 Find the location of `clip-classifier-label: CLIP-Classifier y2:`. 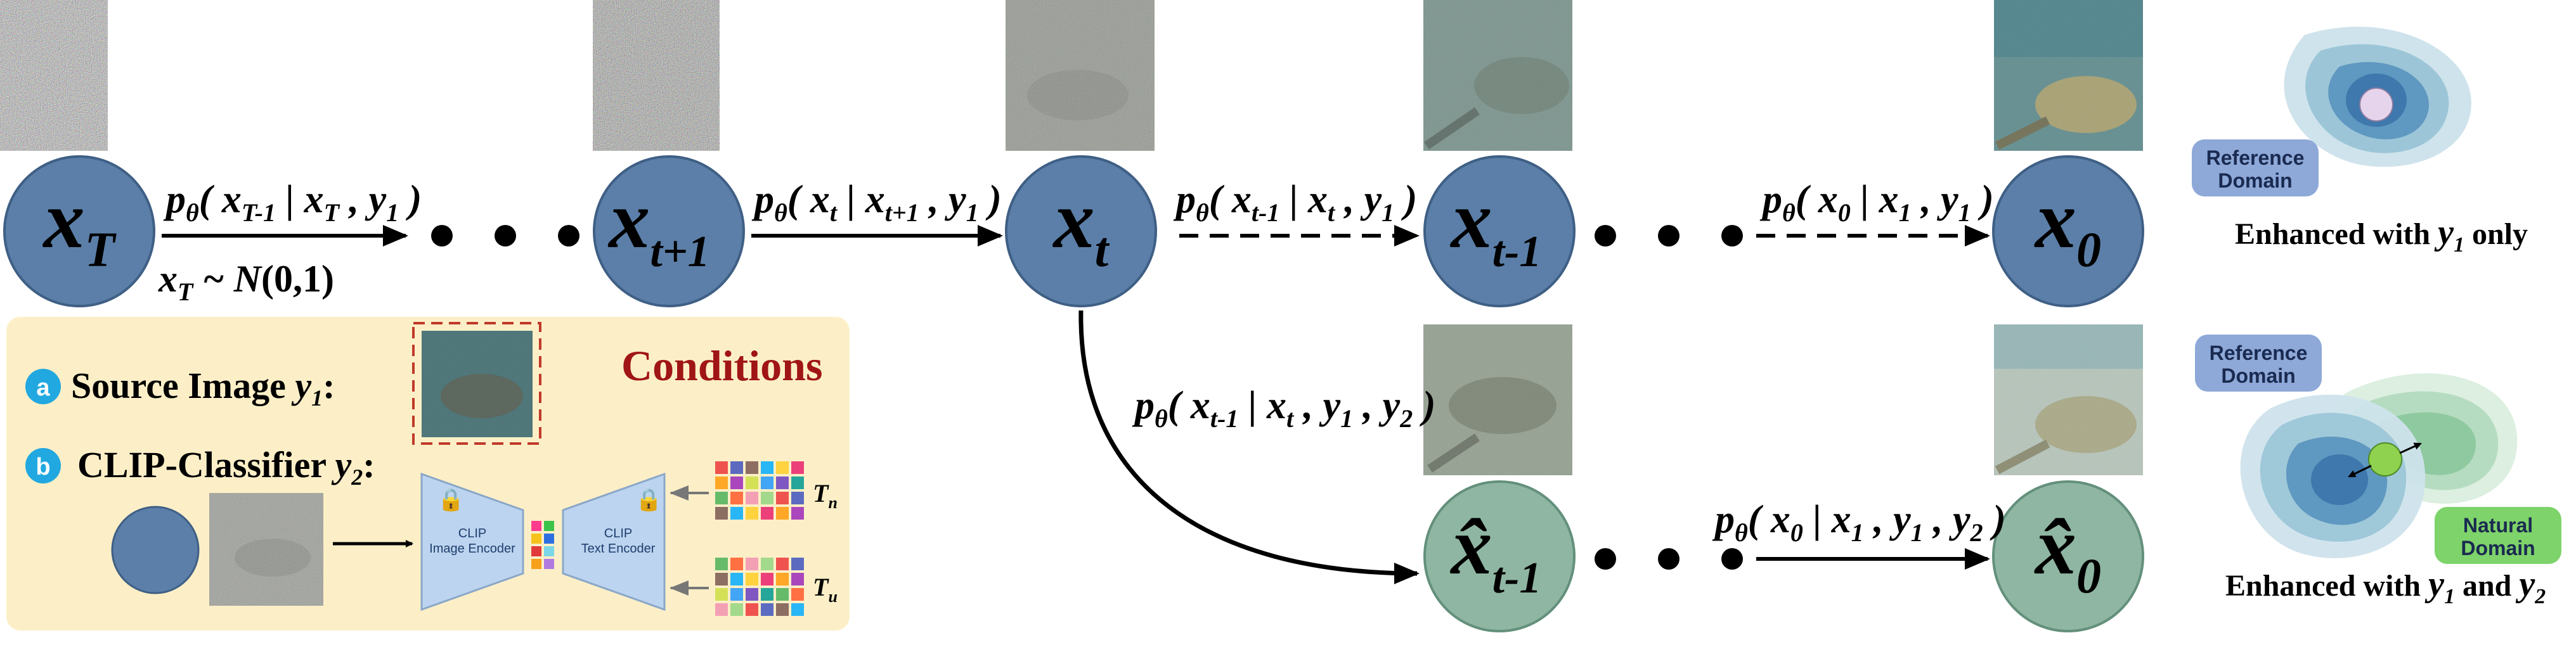

clip-classifier-label: CLIP-Classifier y2: is located at coordinates (226, 467).